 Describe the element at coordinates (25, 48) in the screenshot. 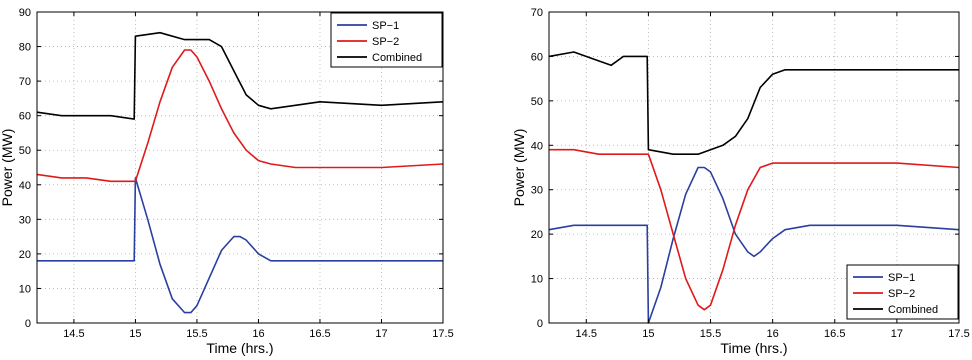

I see `y-tick-label: 80` at that location.